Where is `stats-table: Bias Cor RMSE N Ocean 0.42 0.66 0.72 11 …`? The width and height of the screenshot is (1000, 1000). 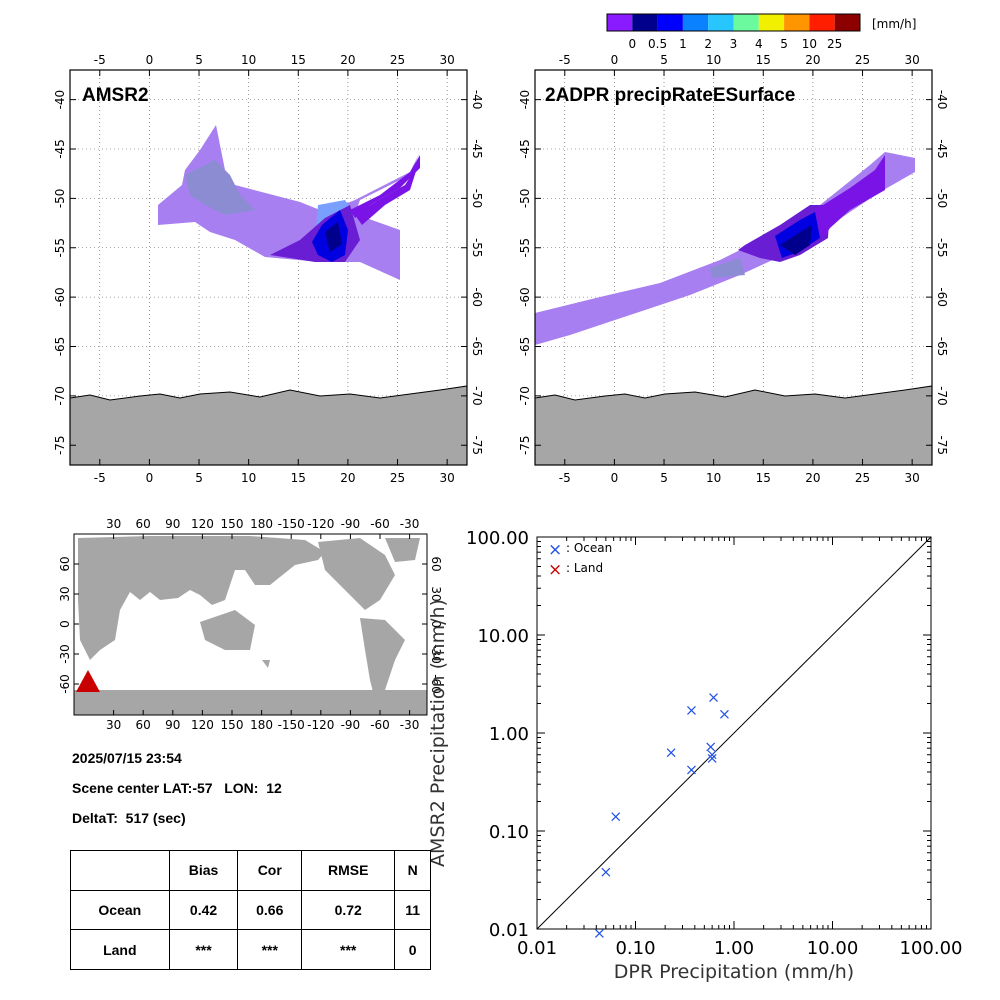 stats-table: Bias Cor RMSE N Ocean 0.42 0.66 0.72 11 … is located at coordinates (250, 910).